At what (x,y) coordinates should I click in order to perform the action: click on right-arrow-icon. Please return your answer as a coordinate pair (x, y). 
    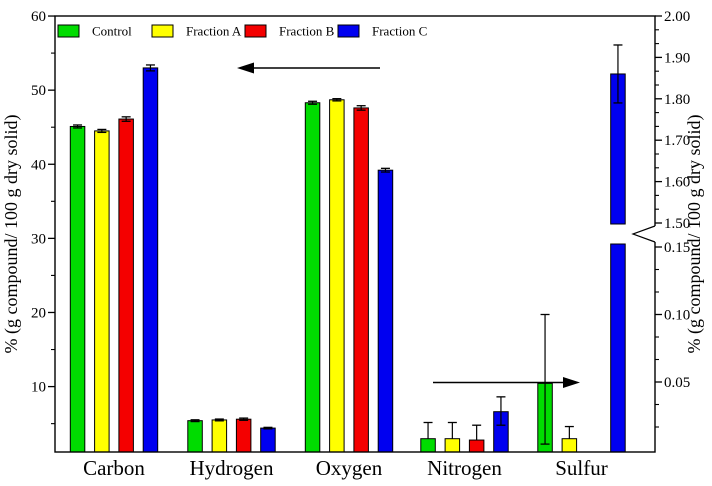
    Looking at the image, I should click on (571, 382).